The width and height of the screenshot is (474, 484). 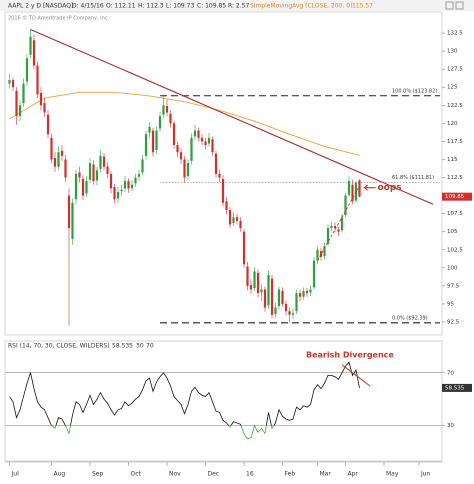 What do you see at coordinates (59, 18) in the screenshot?
I see `copyright: 2016 © TD Ameritrade IP Company, Inc.` at bounding box center [59, 18].